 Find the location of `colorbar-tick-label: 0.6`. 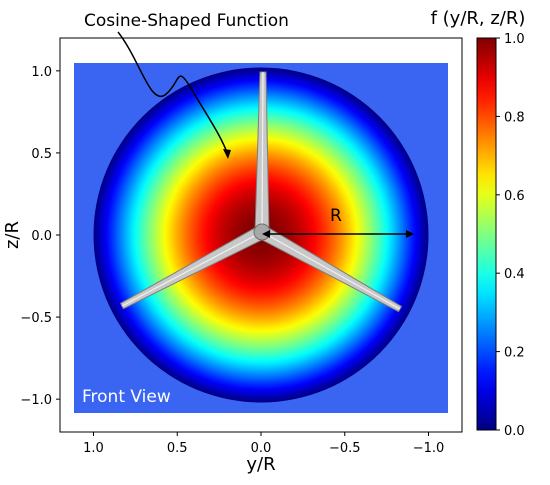

colorbar-tick-label: 0.6 is located at coordinates (514, 196).